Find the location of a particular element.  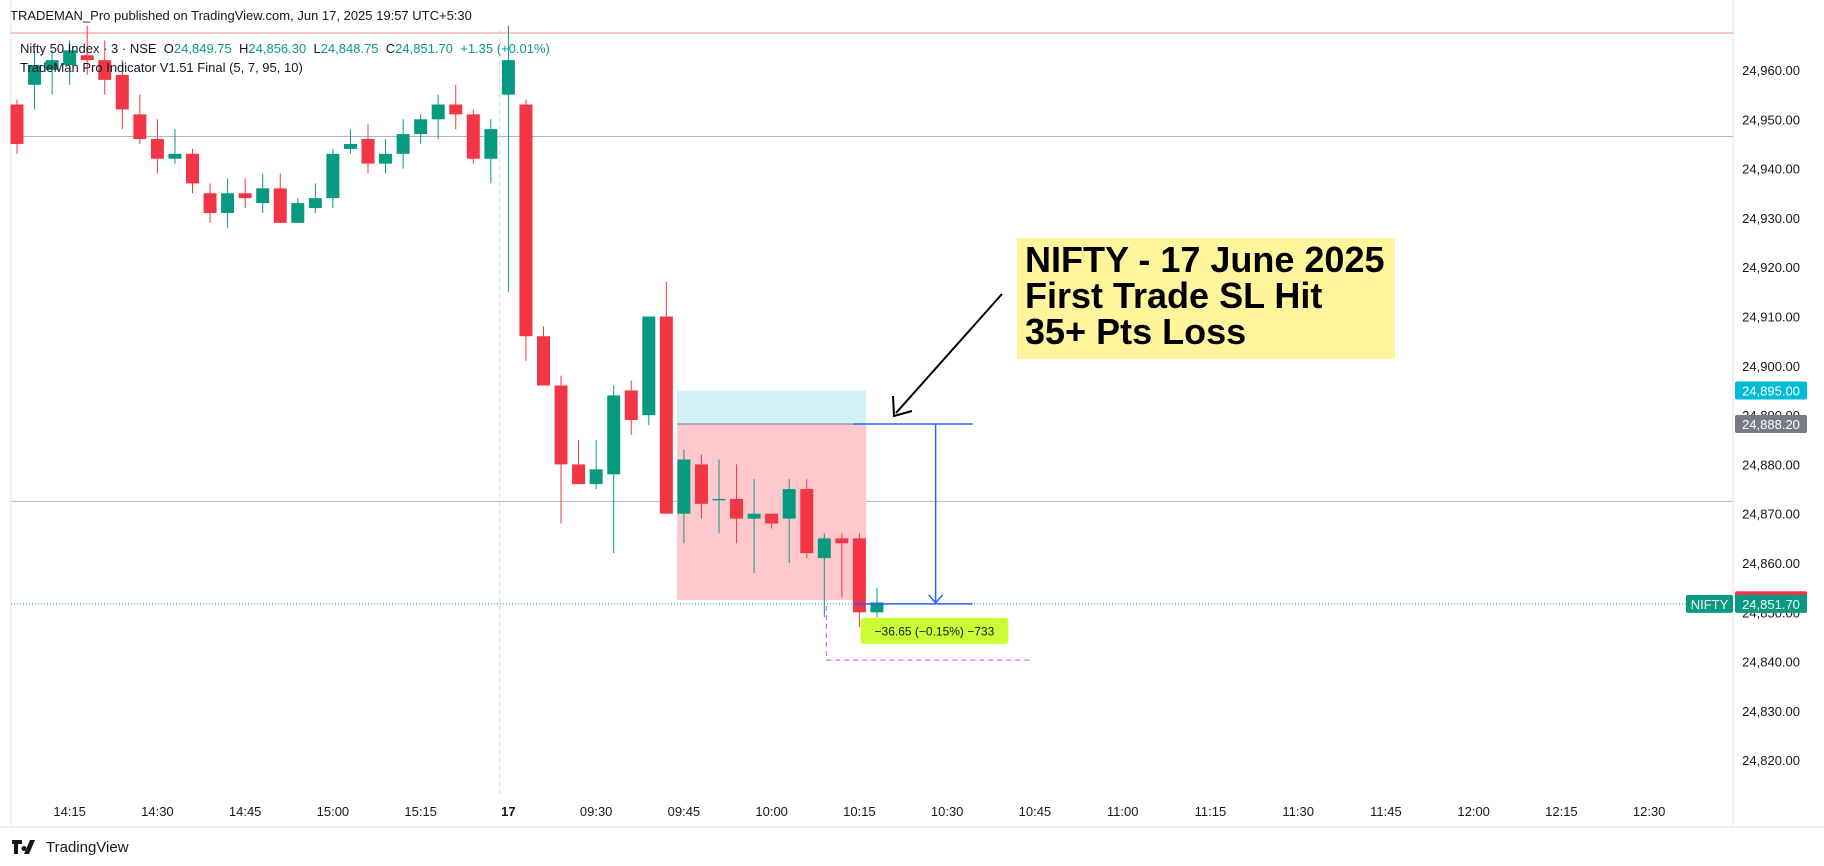

legend-open-label: O is located at coordinates (168, 48).